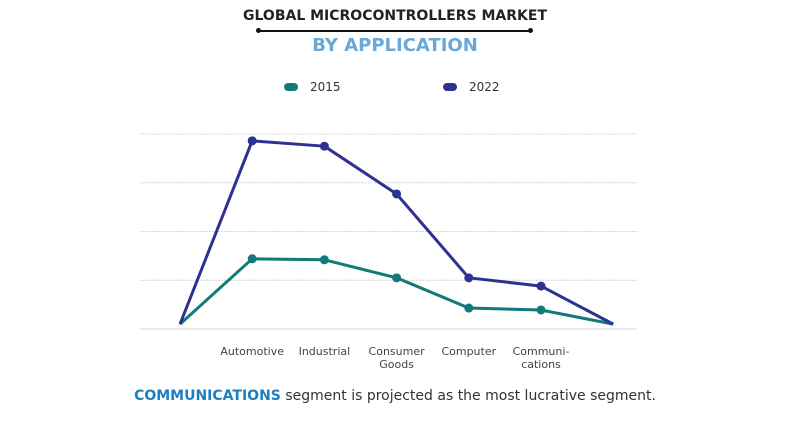 This screenshot has height=424, width=790. What do you see at coordinates (541, 364) in the screenshot?
I see `x-tick-label: cations` at bounding box center [541, 364].